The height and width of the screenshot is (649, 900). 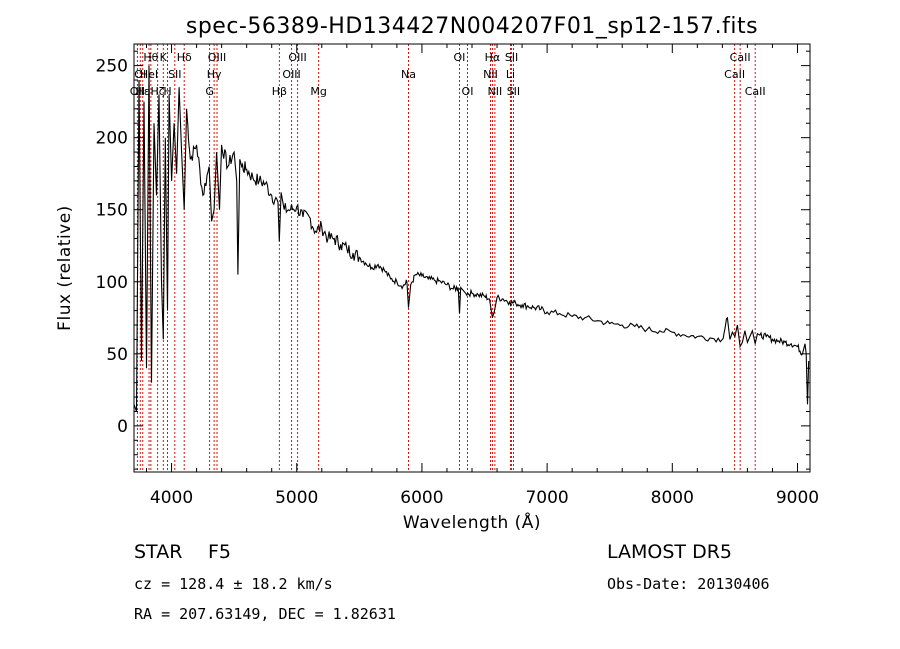 I want to click on y-tick-label: 100, so click(x=112, y=283).